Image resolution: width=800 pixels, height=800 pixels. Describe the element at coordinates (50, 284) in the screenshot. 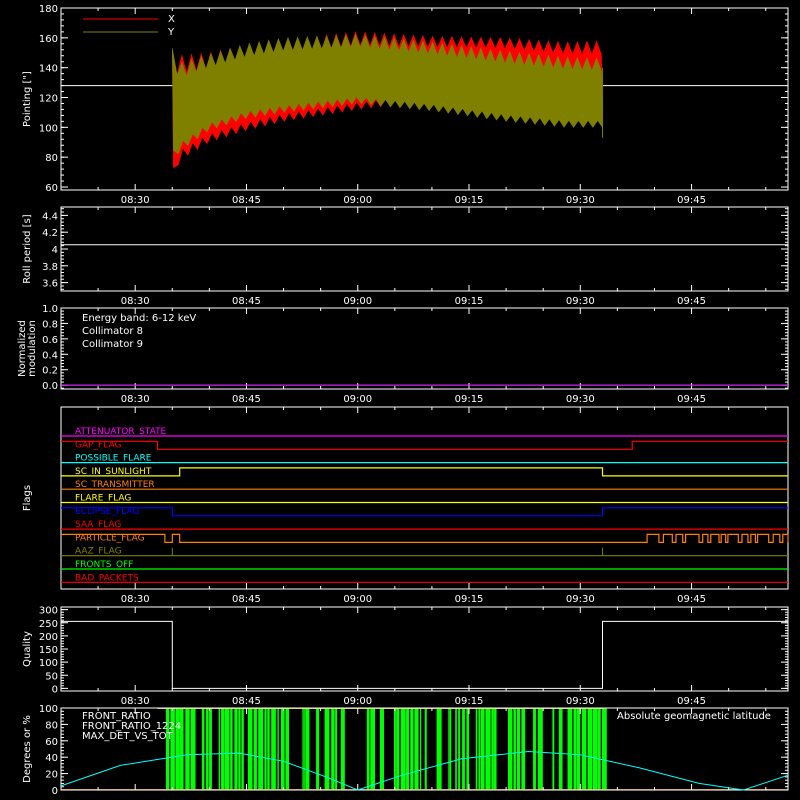

I see `roll-y-tick-label: 3.6` at that location.